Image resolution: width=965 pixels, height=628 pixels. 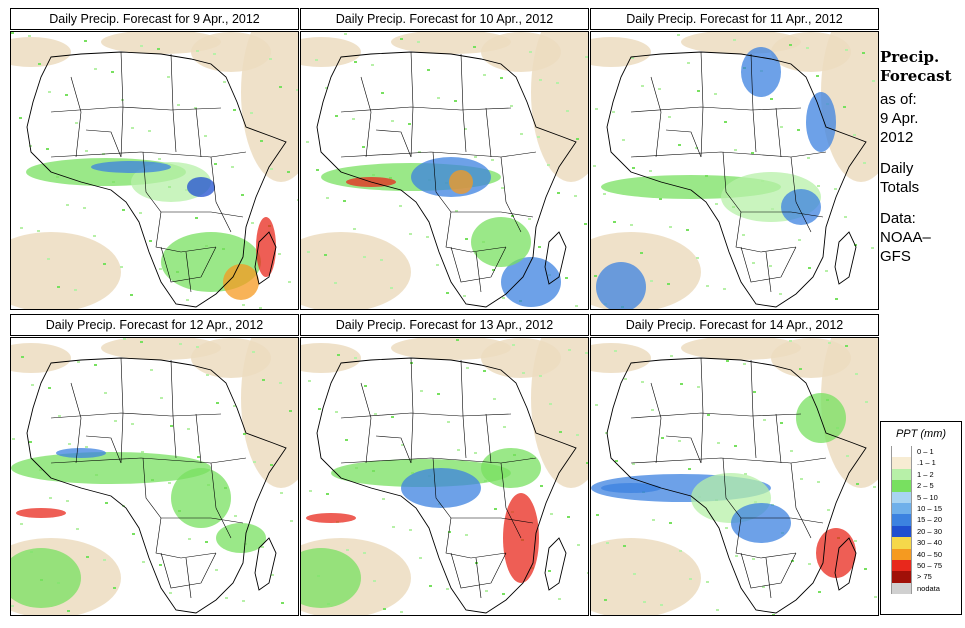 What do you see at coordinates (930, 554) in the screenshot?
I see `legend-label: 40 – 50` at bounding box center [930, 554].